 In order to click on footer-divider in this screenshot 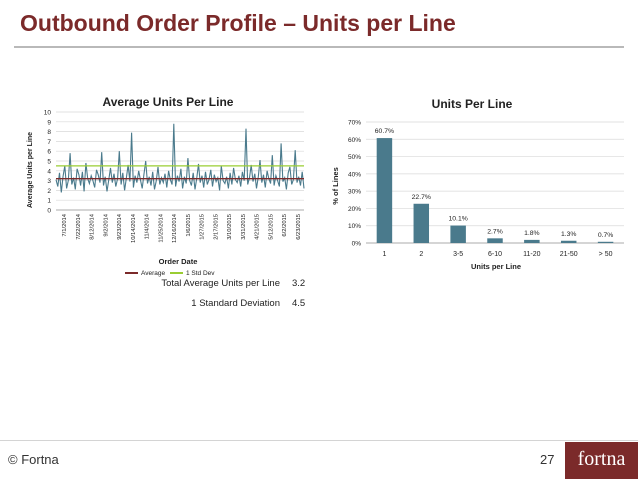, I will do `click(319, 440)`.